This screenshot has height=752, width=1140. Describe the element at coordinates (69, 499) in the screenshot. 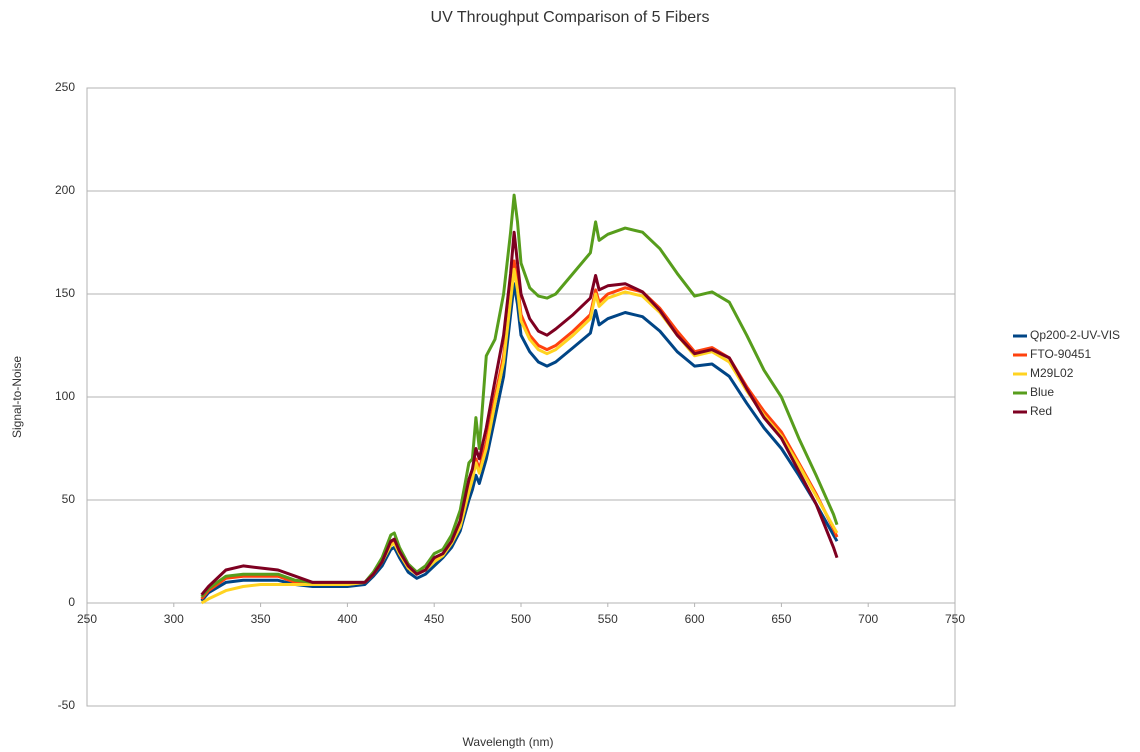

I see `y-tick-label: 50` at that location.